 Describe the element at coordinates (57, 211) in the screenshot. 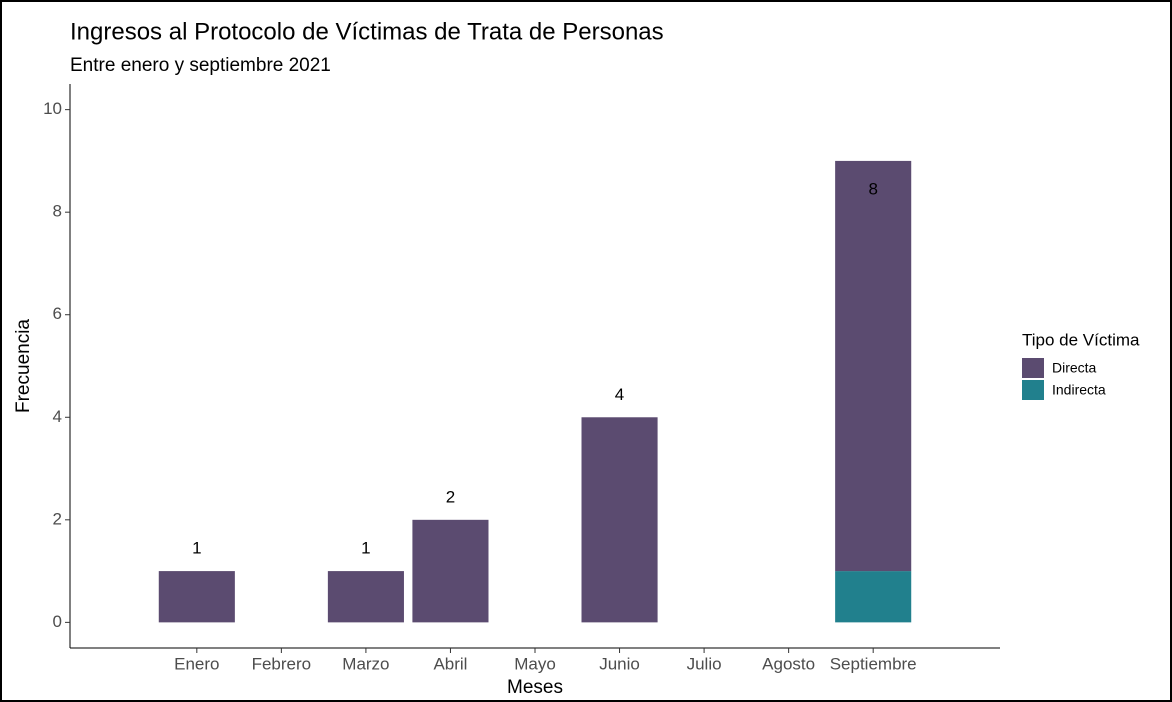

I see `y-tick-label: 8` at that location.